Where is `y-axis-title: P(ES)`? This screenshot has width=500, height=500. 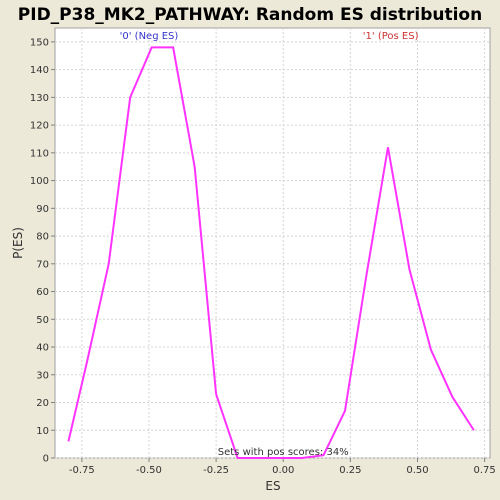 y-axis-title: P(ES) is located at coordinates (18, 243).